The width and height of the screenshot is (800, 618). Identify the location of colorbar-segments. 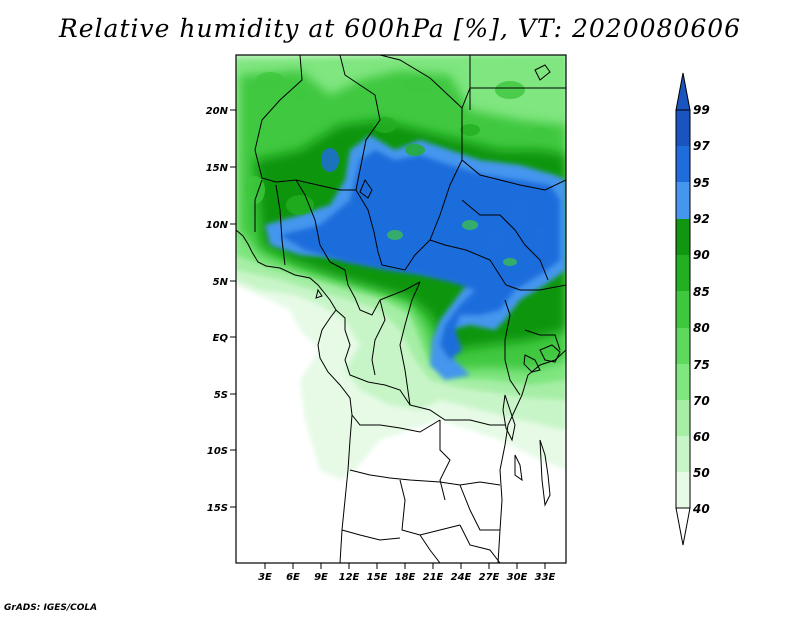
(683, 309).